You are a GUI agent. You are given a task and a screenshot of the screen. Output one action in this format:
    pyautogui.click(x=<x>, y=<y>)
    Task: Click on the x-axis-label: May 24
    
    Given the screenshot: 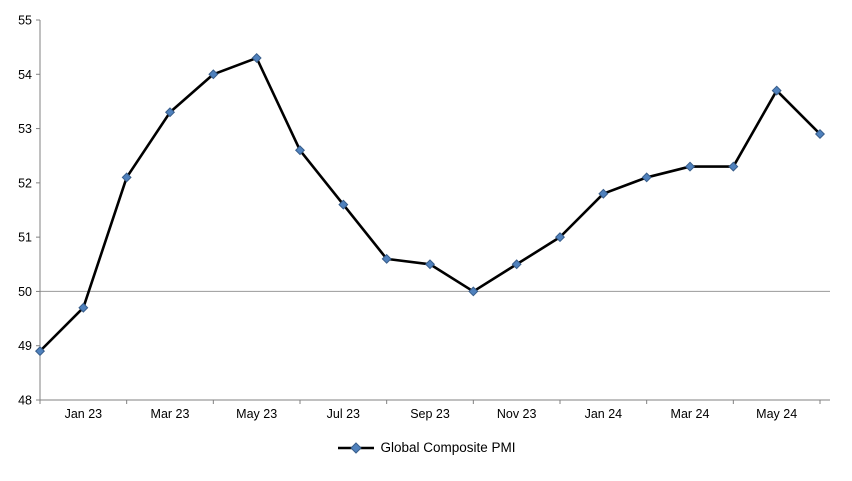 What is the action you would take?
    pyautogui.click(x=776, y=414)
    